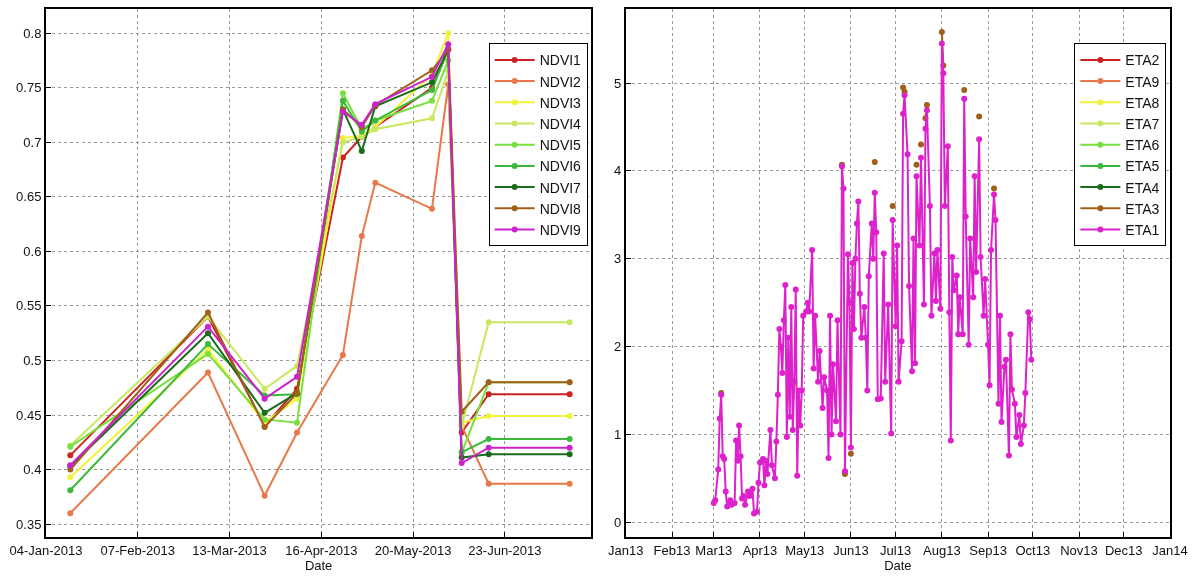 The image size is (1192, 577). I want to click on legend-label: NDVI2, so click(560, 81).